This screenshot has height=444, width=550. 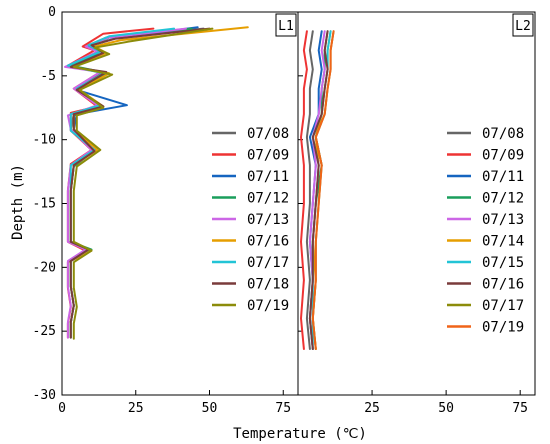 I want to click on x-tick-label: 0, so click(x=62, y=408).